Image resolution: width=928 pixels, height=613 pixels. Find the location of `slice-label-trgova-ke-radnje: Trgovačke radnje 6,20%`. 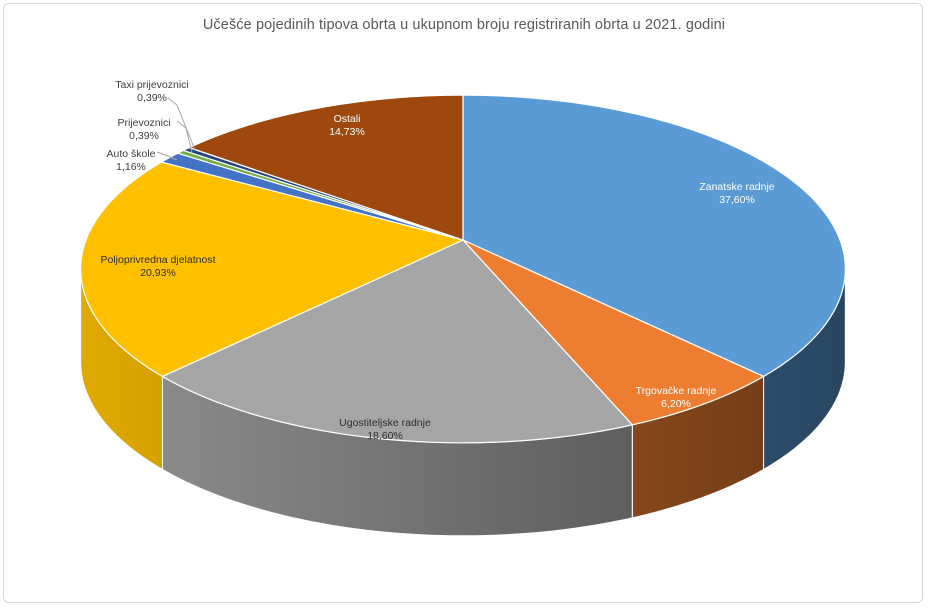

slice-label-trgova-ke-radnje: Trgovačke radnje 6,20% is located at coordinates (676, 397).